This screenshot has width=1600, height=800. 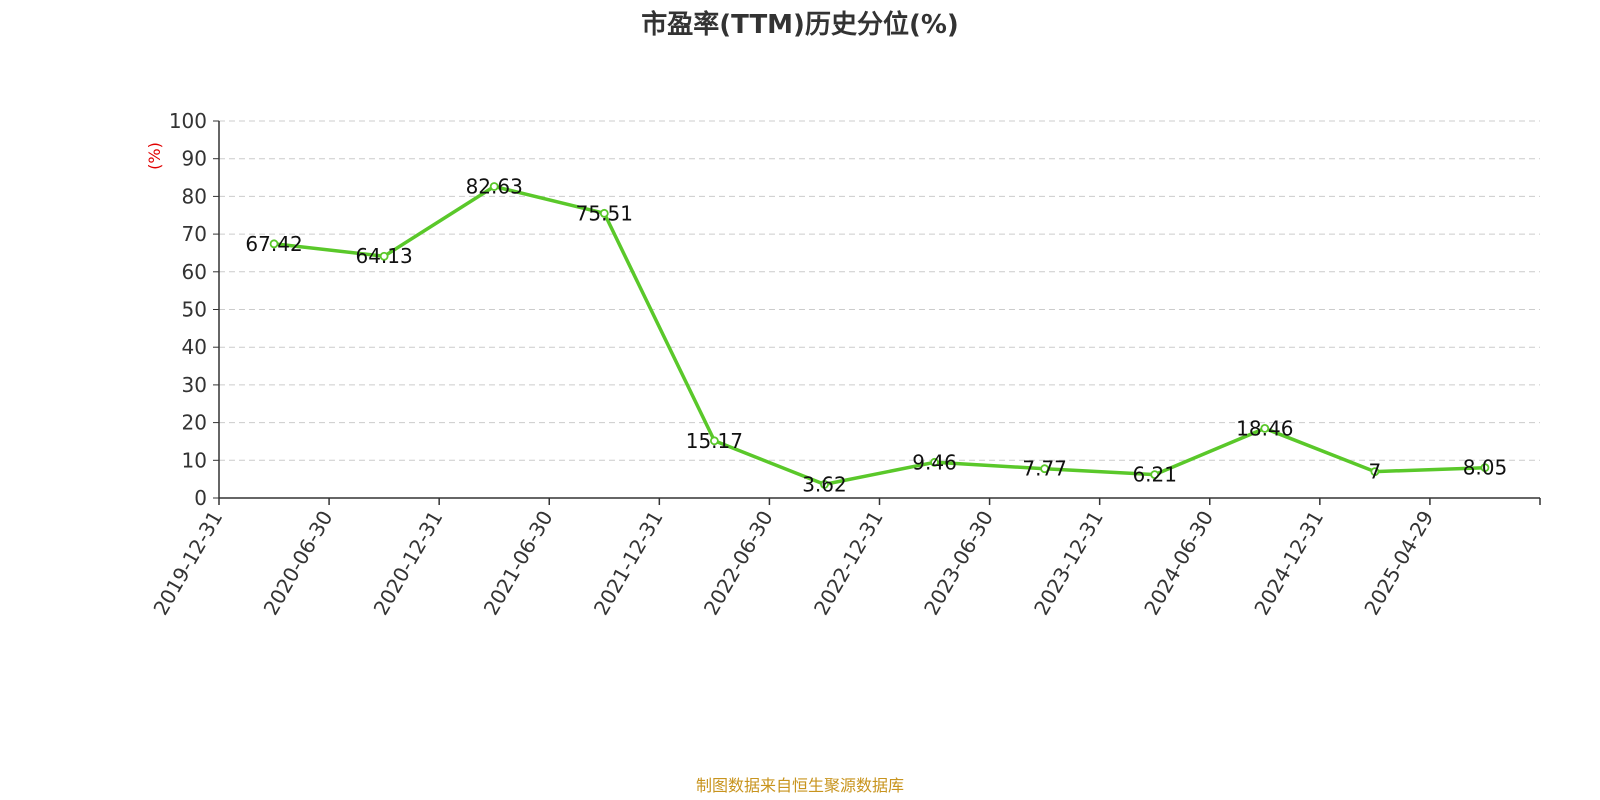 I want to click on chart-title: 市盈率(TTM)历史分位(%), so click(x=800, y=24).